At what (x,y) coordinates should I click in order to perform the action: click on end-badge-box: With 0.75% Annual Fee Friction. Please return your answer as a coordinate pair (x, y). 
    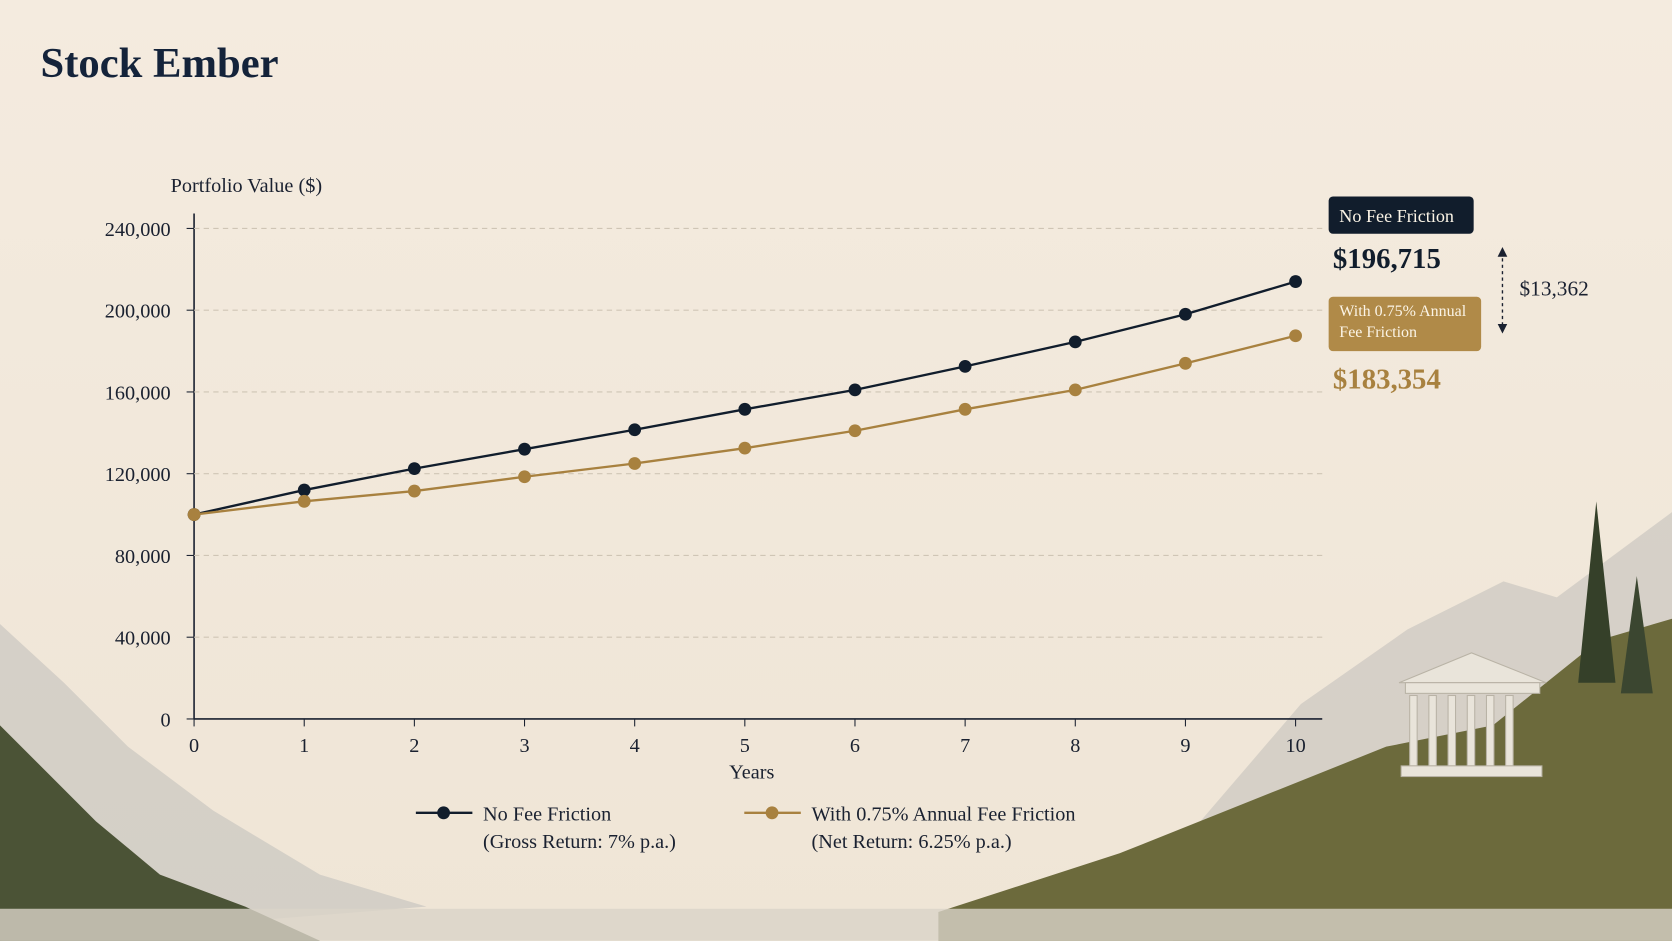
    Looking at the image, I should click on (1403, 322).